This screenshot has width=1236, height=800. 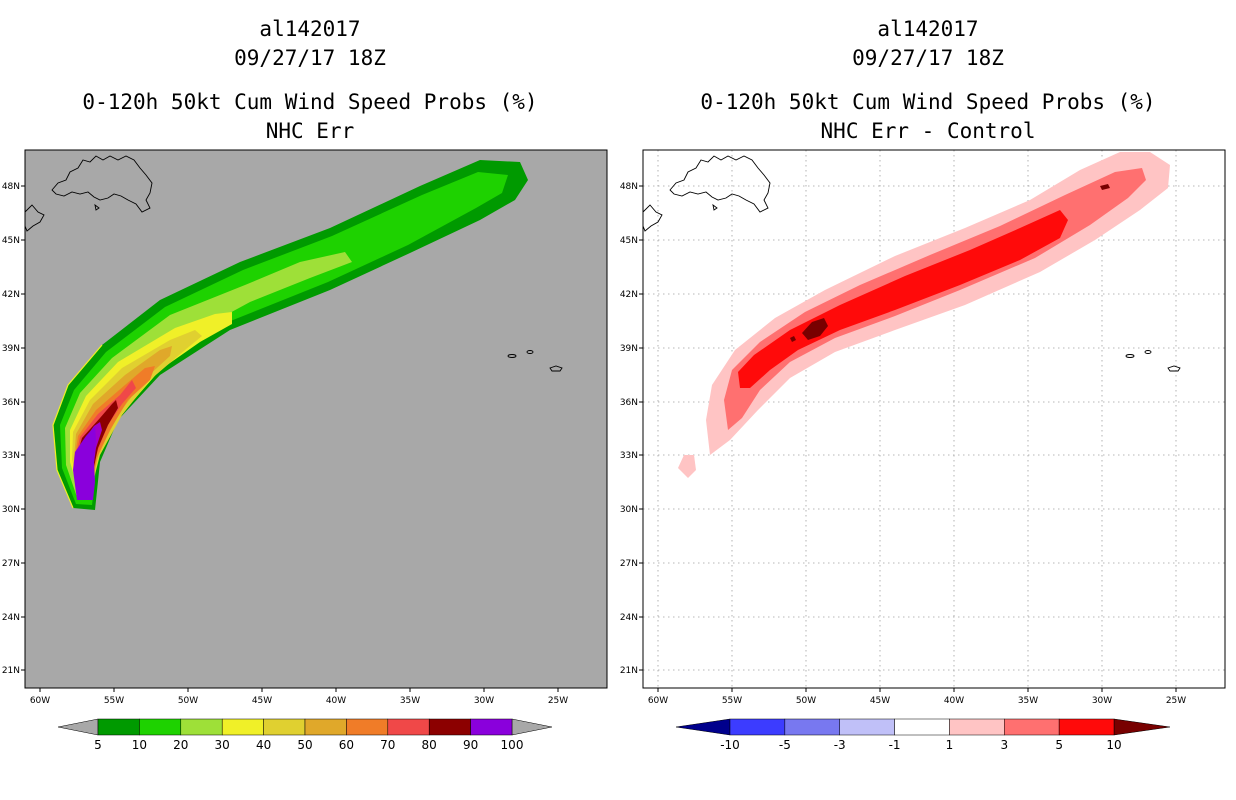 What do you see at coordinates (336, 701) in the screenshot?
I see `left-lon-label: 40W` at bounding box center [336, 701].